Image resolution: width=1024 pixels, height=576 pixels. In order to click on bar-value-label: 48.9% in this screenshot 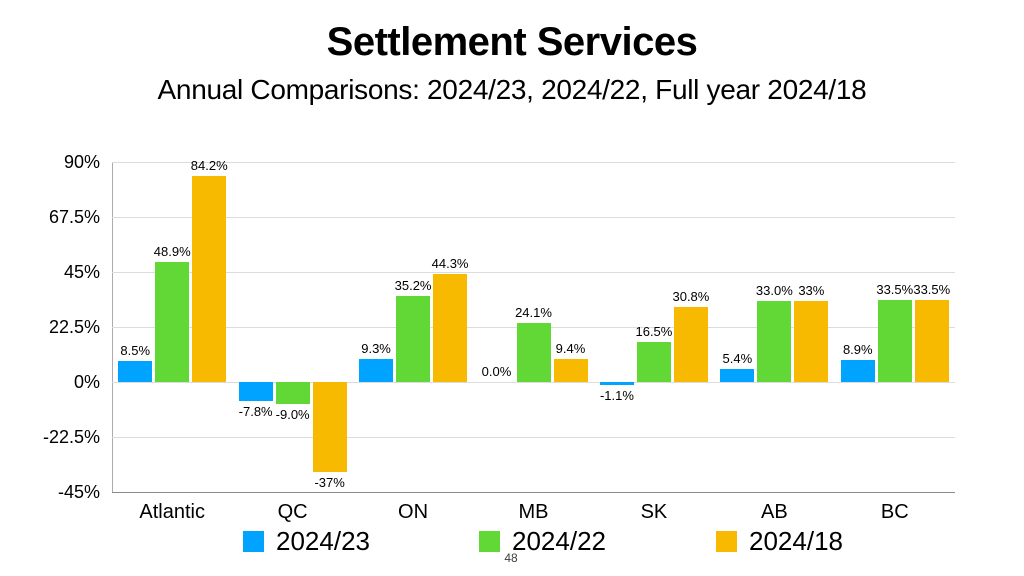, I will do `click(172, 252)`.